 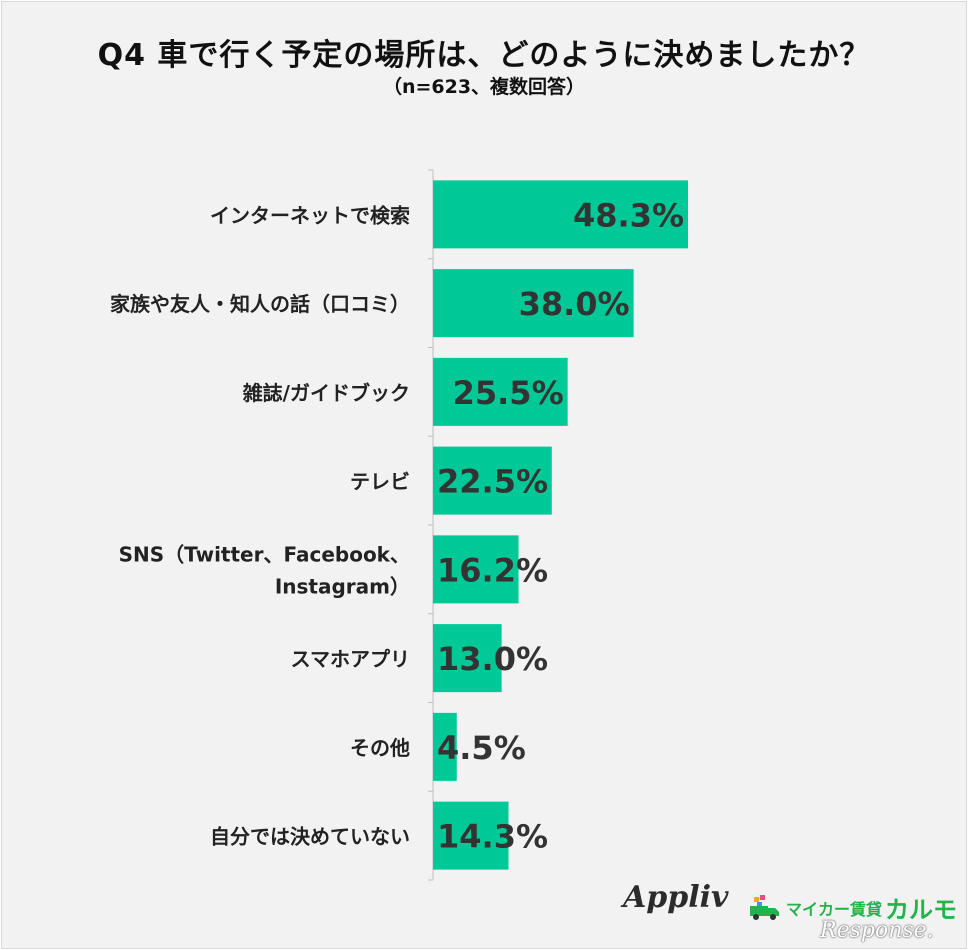 I want to click on bar-value-label: 25.5%, so click(x=508, y=393).